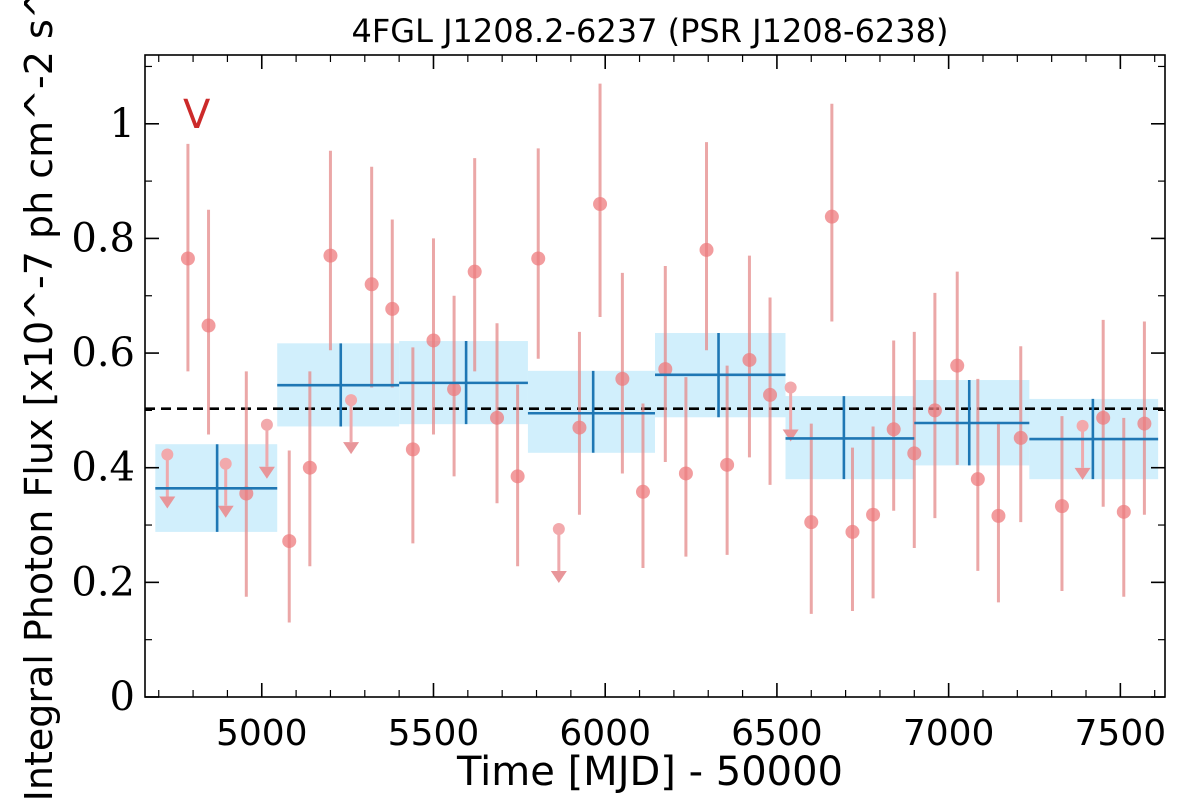 This screenshot has width=1200, height=800. I want to click on chart-title: 4FGL J1208.2-6237 (PSR J1208-6238), so click(650, 31).